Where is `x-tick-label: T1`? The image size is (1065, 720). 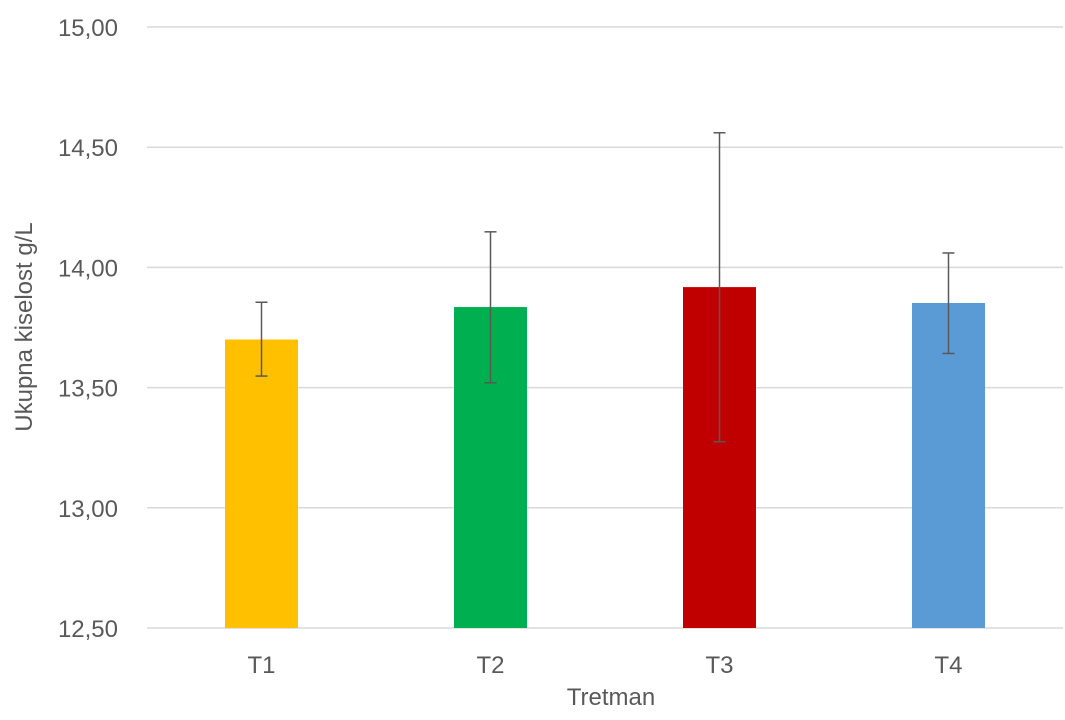
x-tick-label: T1 is located at coordinates (261, 665).